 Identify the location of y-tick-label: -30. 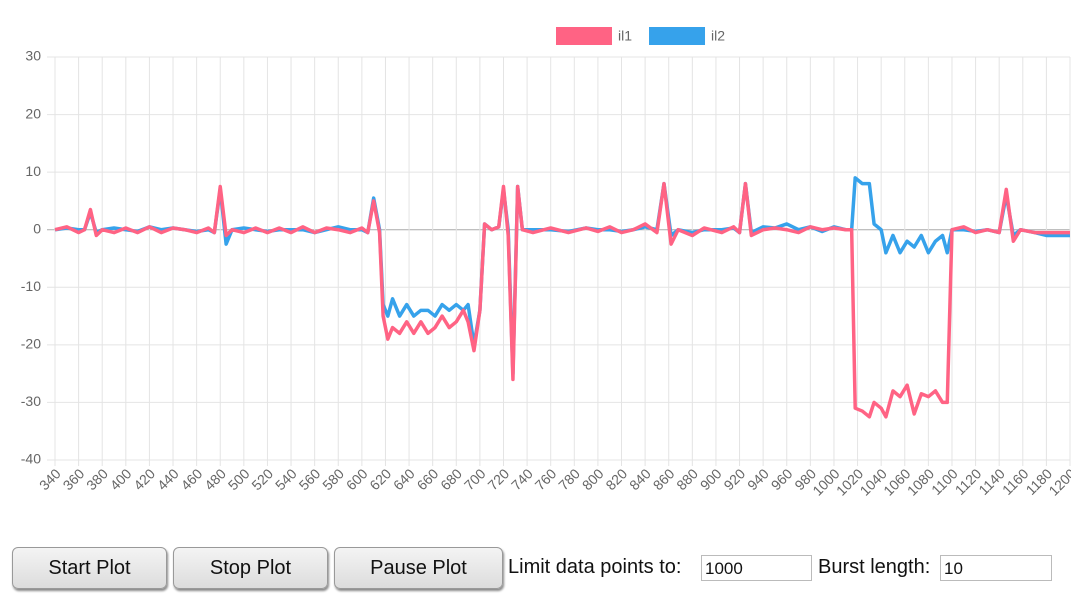
(31, 401).